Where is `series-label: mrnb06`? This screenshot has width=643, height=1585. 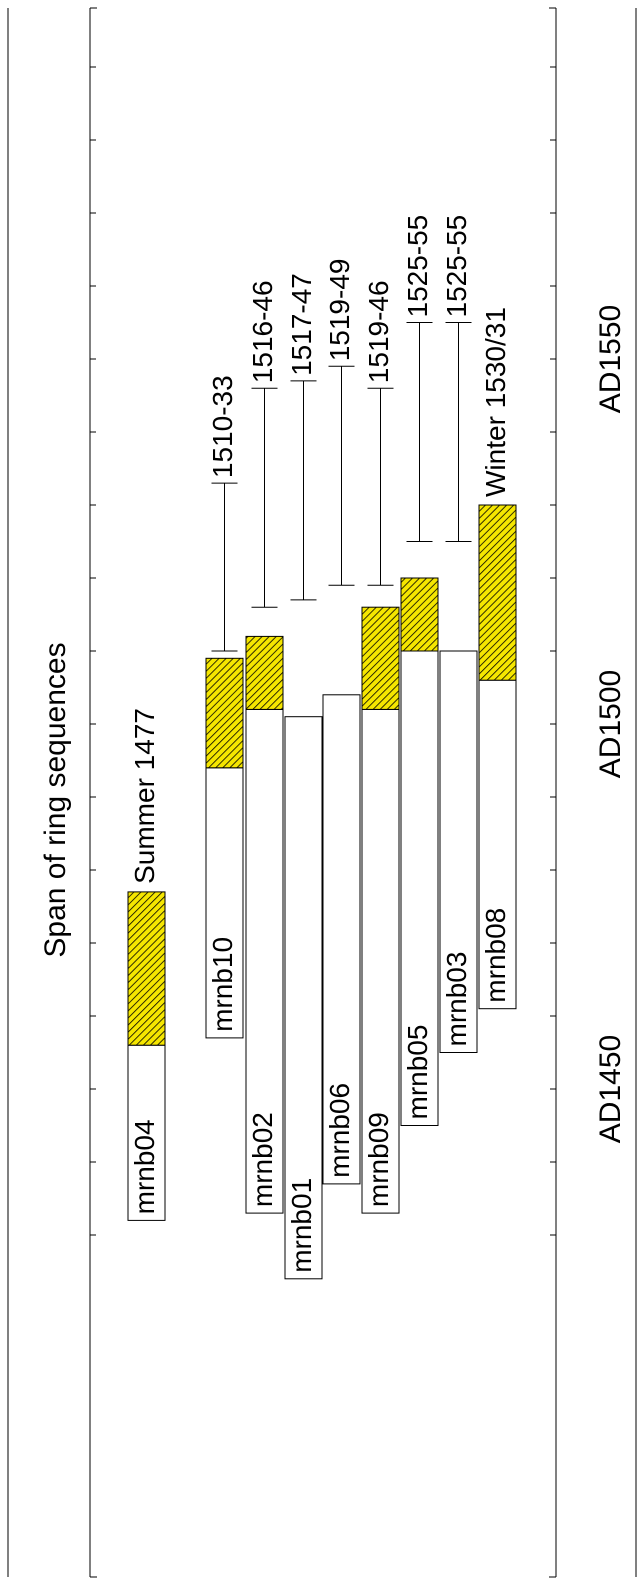 series-label: mrnb06 is located at coordinates (339, 1130).